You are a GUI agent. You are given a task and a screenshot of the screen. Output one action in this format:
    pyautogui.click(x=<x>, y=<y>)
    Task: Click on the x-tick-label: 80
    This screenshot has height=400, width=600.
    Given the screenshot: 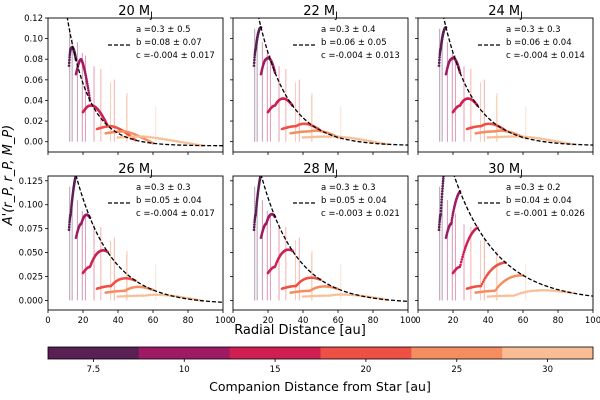 What is the action you would take?
    pyautogui.click(x=373, y=321)
    